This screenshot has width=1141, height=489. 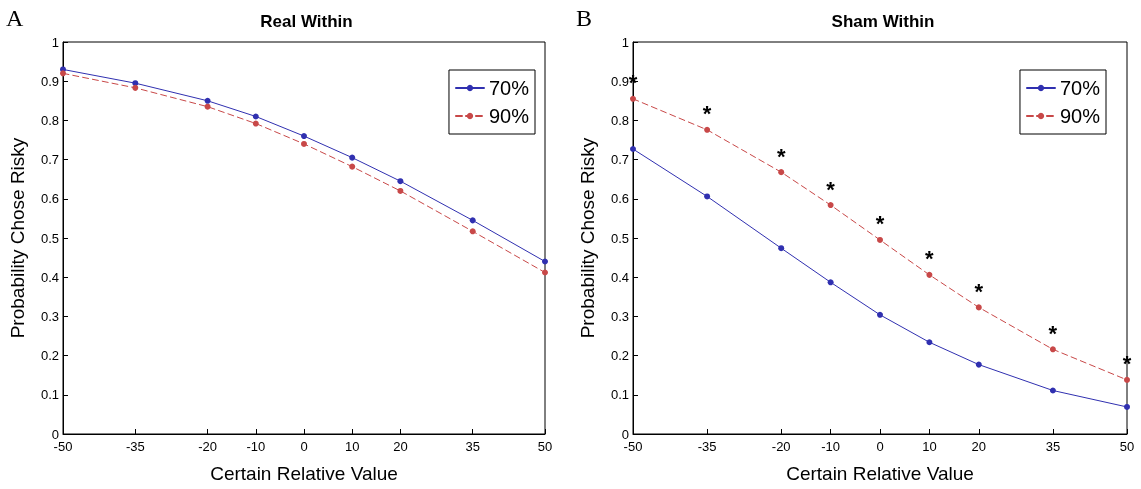 I want to click on text: B, so click(x=584, y=18).